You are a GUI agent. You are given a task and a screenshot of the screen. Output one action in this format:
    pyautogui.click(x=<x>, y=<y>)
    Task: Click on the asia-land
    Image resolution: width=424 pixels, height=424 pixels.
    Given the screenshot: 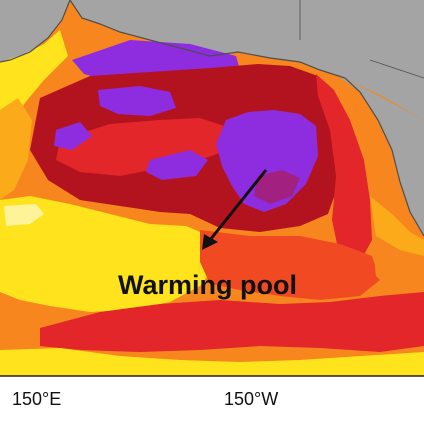 What is the action you would take?
    pyautogui.click(x=35, y=31)
    